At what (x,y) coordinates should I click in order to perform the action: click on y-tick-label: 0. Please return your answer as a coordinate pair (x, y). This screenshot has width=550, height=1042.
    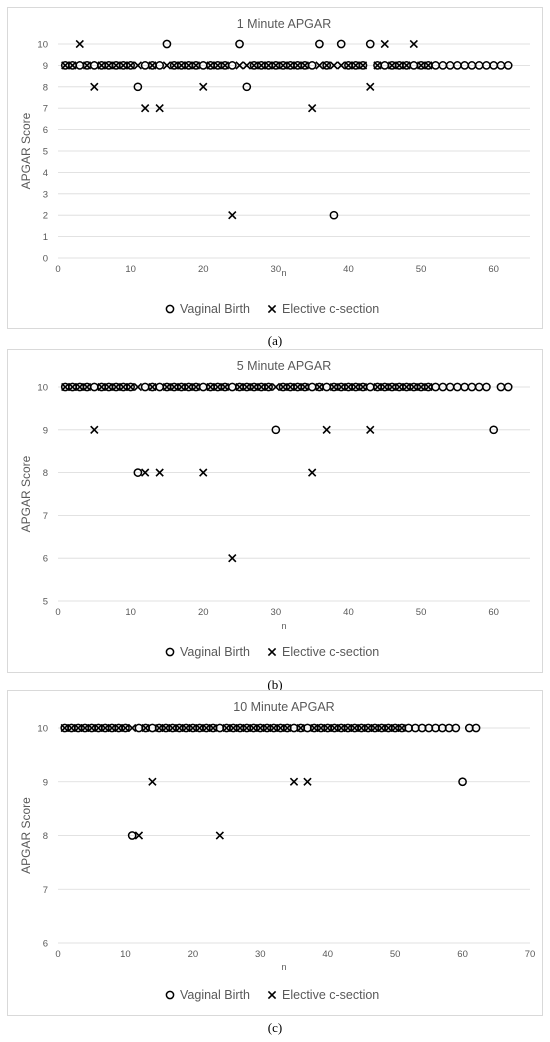
    Looking at the image, I should click on (45, 259).